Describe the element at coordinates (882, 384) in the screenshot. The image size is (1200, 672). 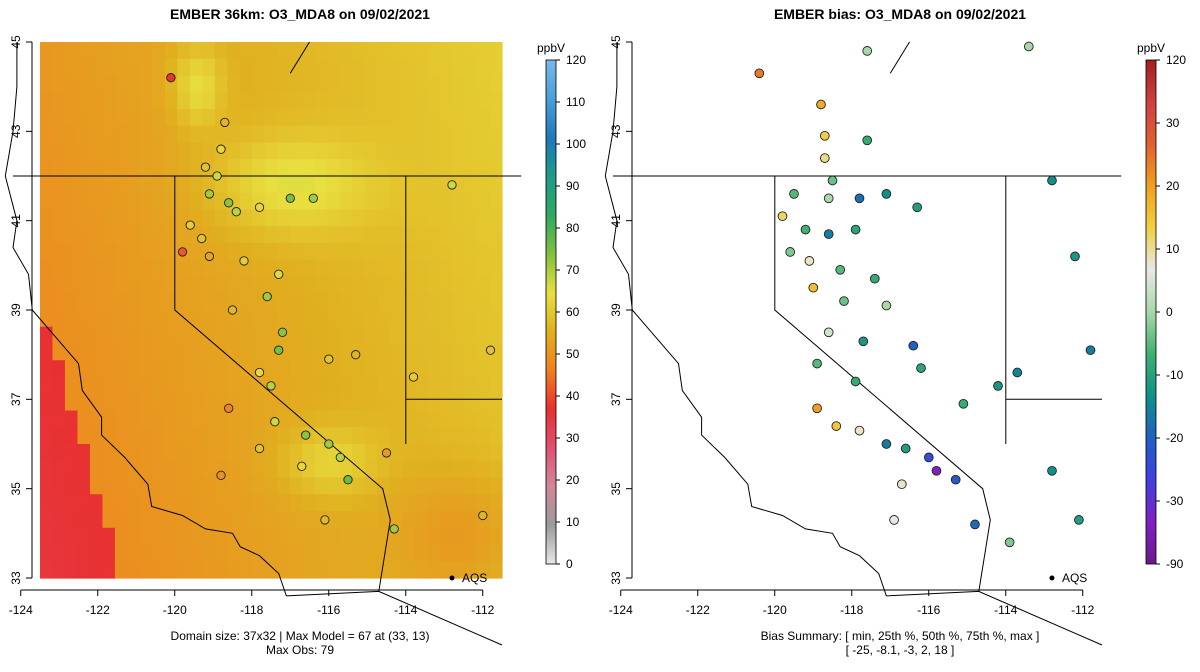
I see `right-state-border` at that location.